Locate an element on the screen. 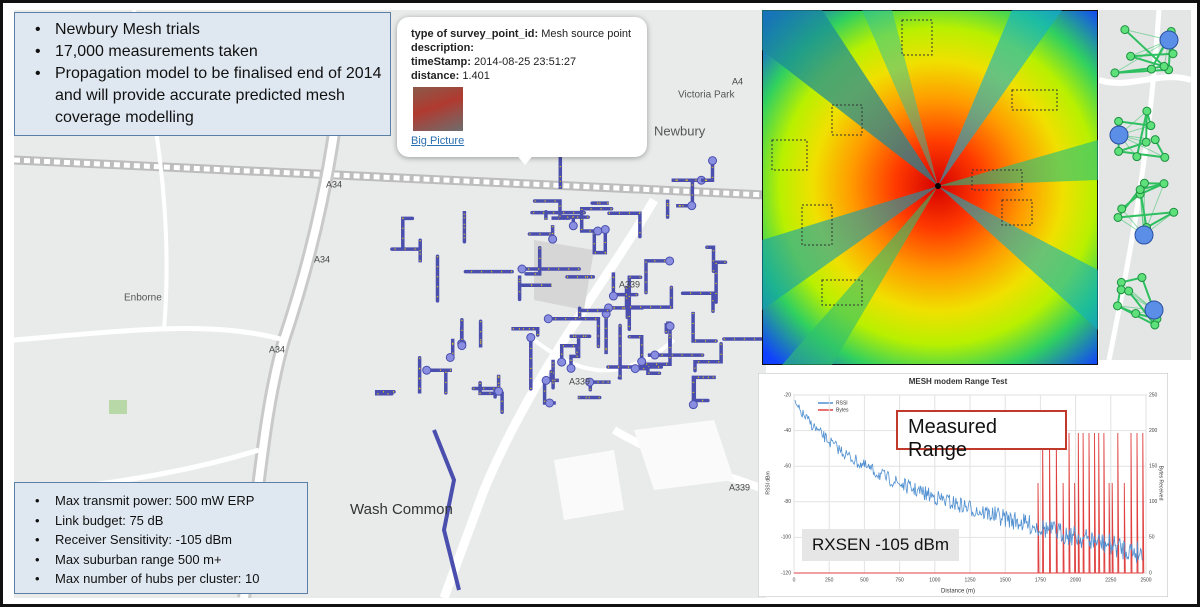 This screenshot has height=607, width=1200. field-value: 1.401 is located at coordinates (476, 76).